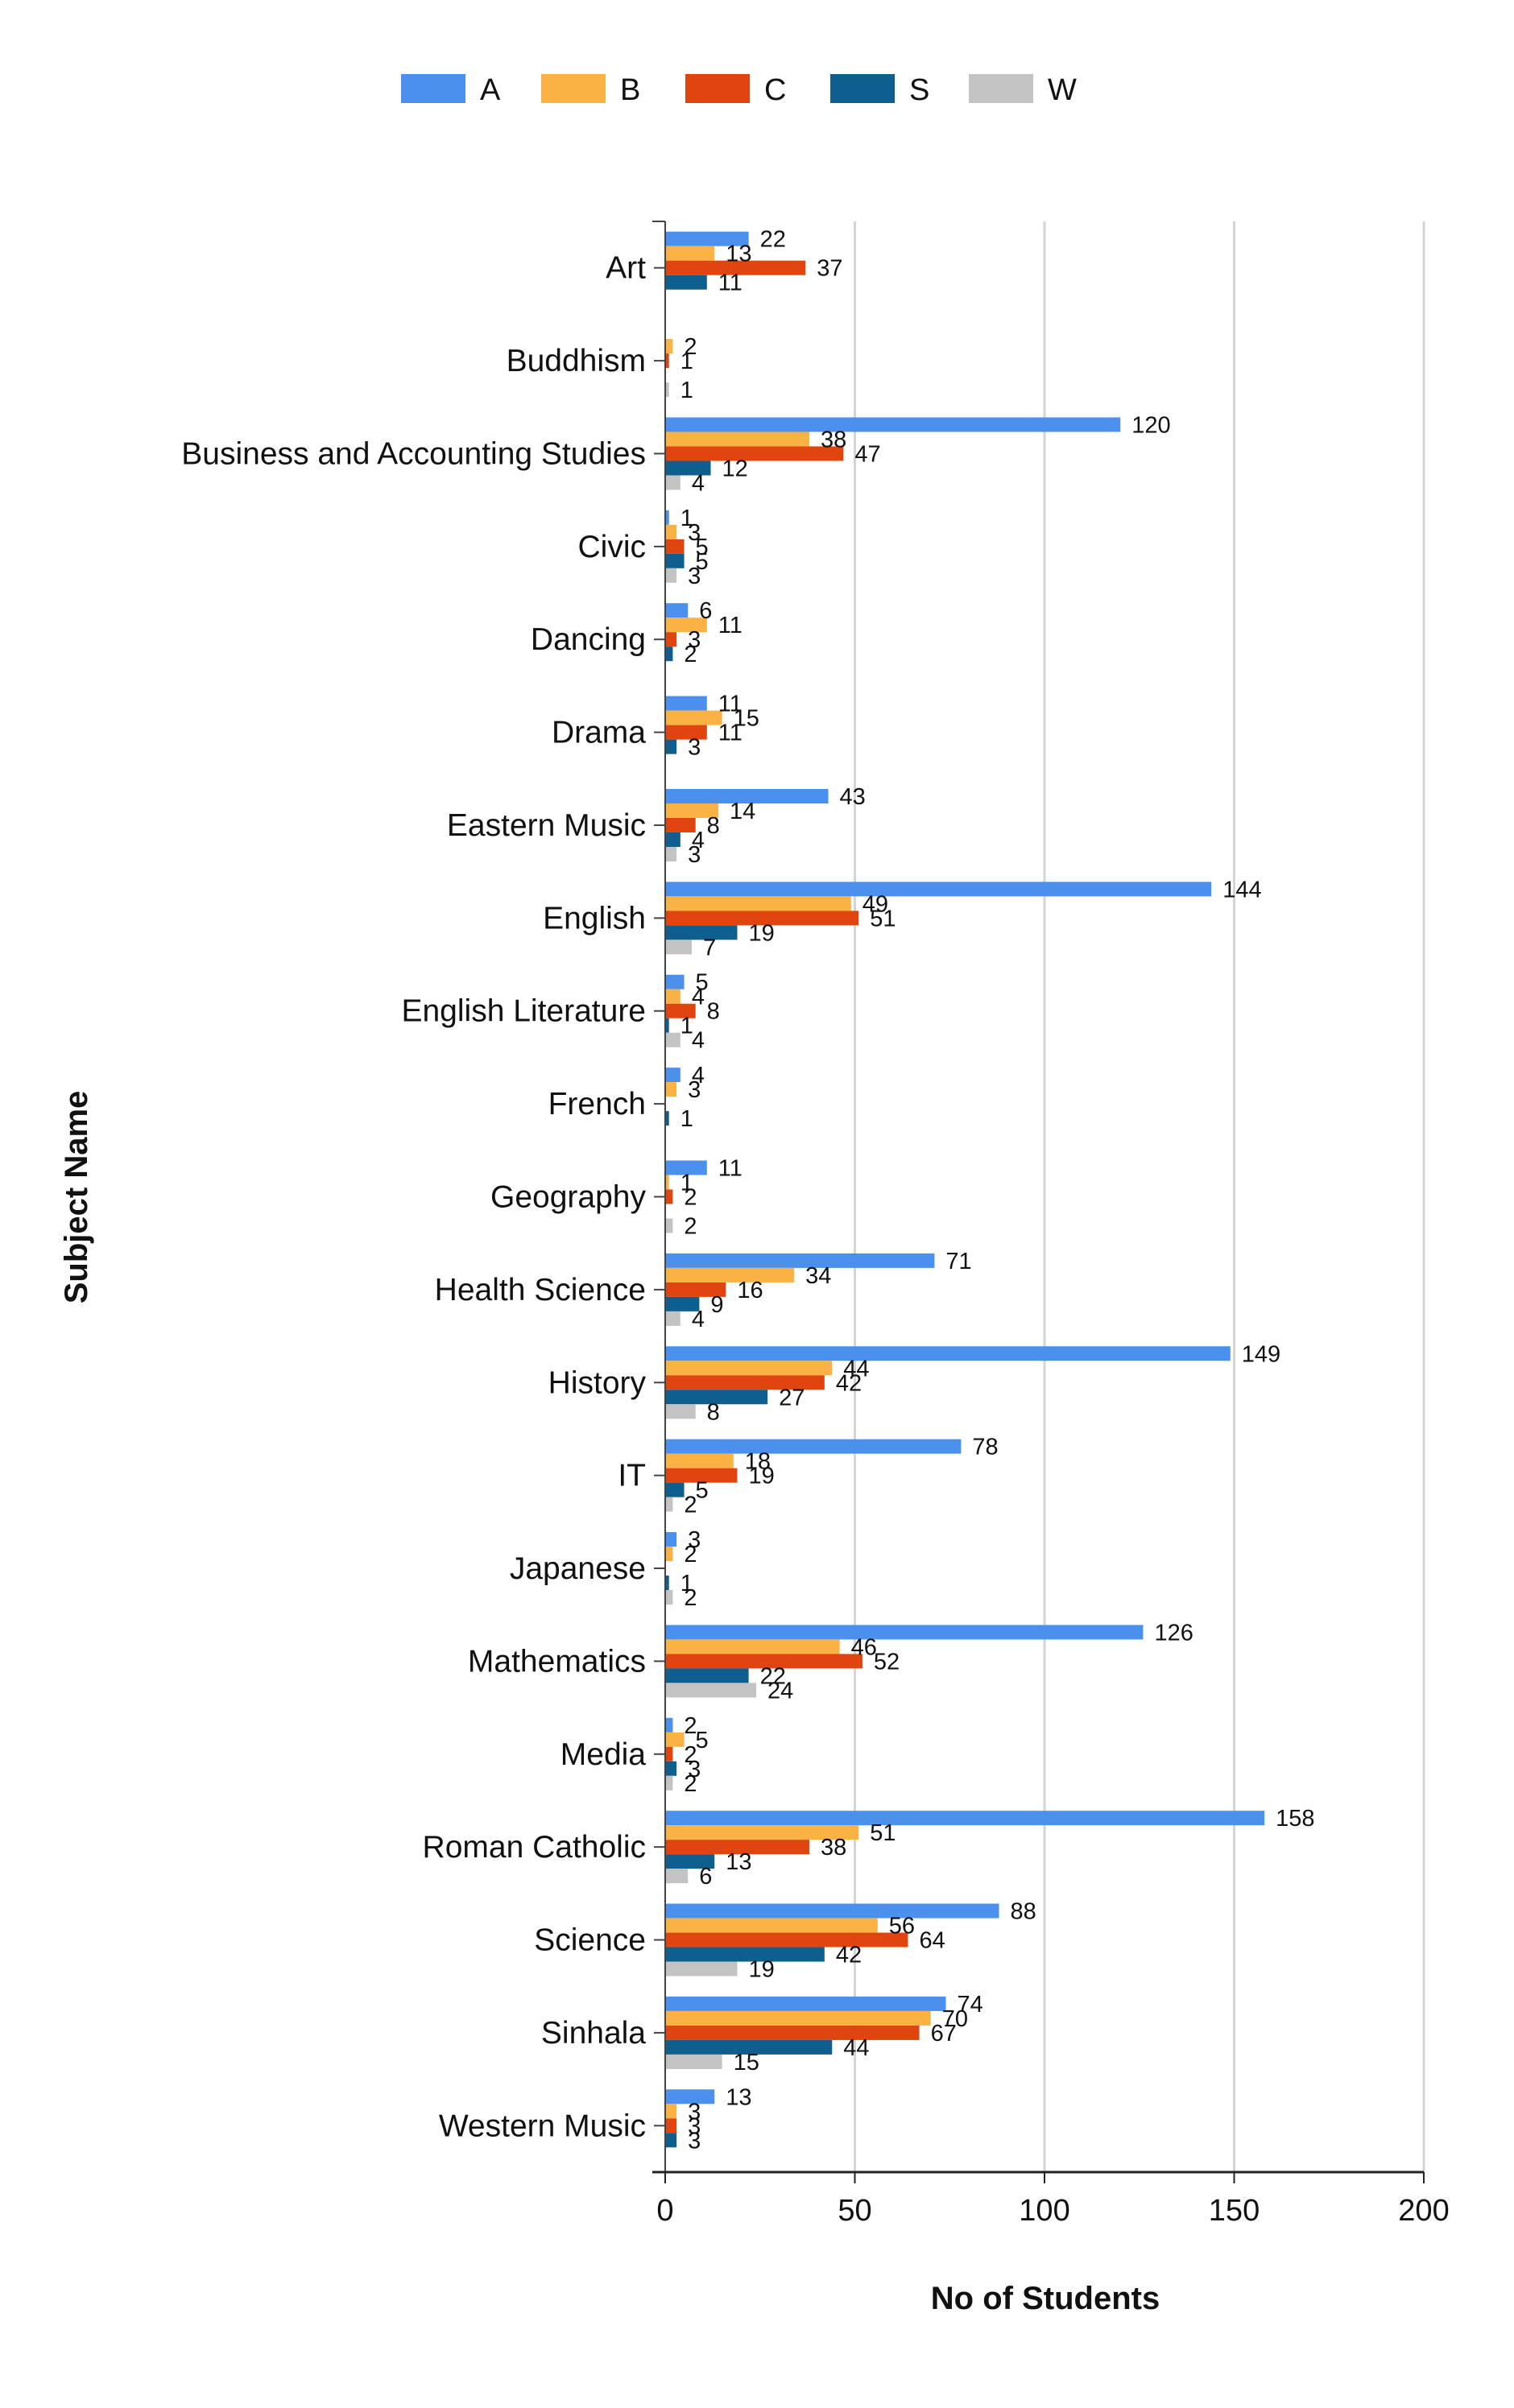 The width and height of the screenshot is (1514, 2408). Describe the element at coordinates (1062, 90) in the screenshot. I see `legend-label: W` at that location.